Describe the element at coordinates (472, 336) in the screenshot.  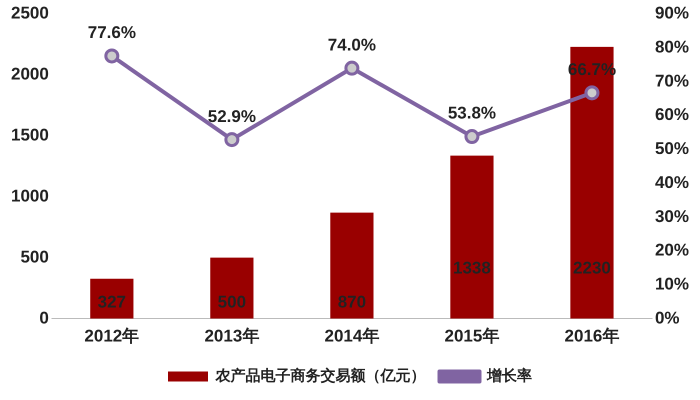
I see `x-tick-label: 2015年` at that location.